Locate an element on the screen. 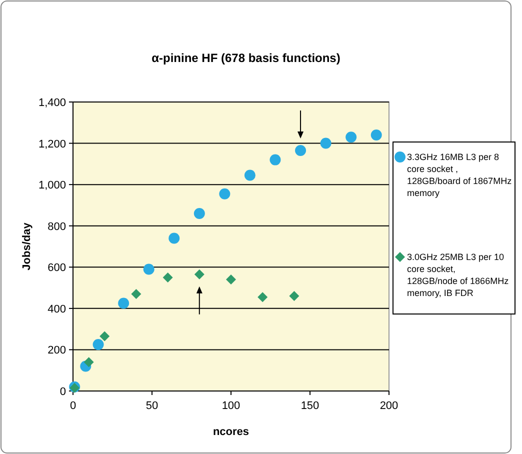 This screenshot has width=522, height=454. y-tick-label: 800 is located at coordinates (57, 226).